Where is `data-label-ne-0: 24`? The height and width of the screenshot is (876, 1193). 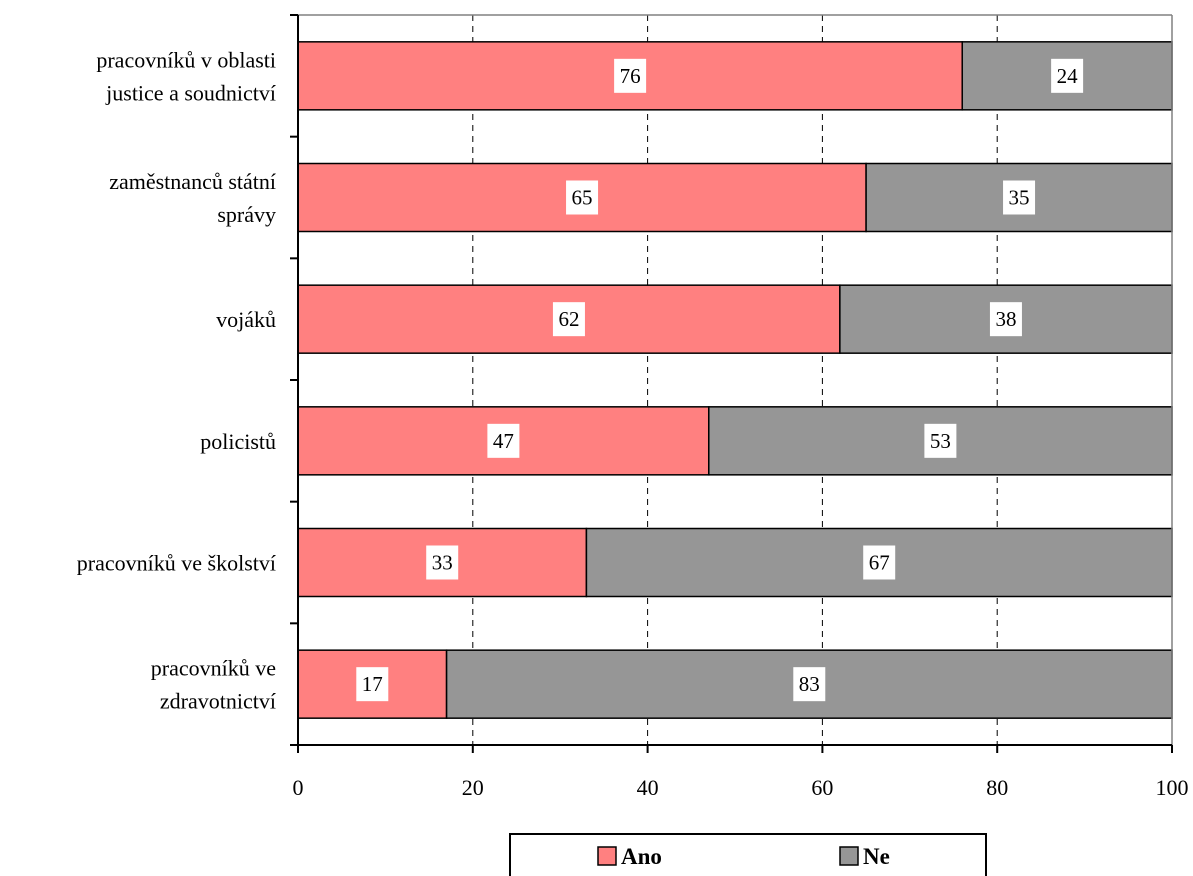
data-label-ne-0: 24 is located at coordinates (1068, 76).